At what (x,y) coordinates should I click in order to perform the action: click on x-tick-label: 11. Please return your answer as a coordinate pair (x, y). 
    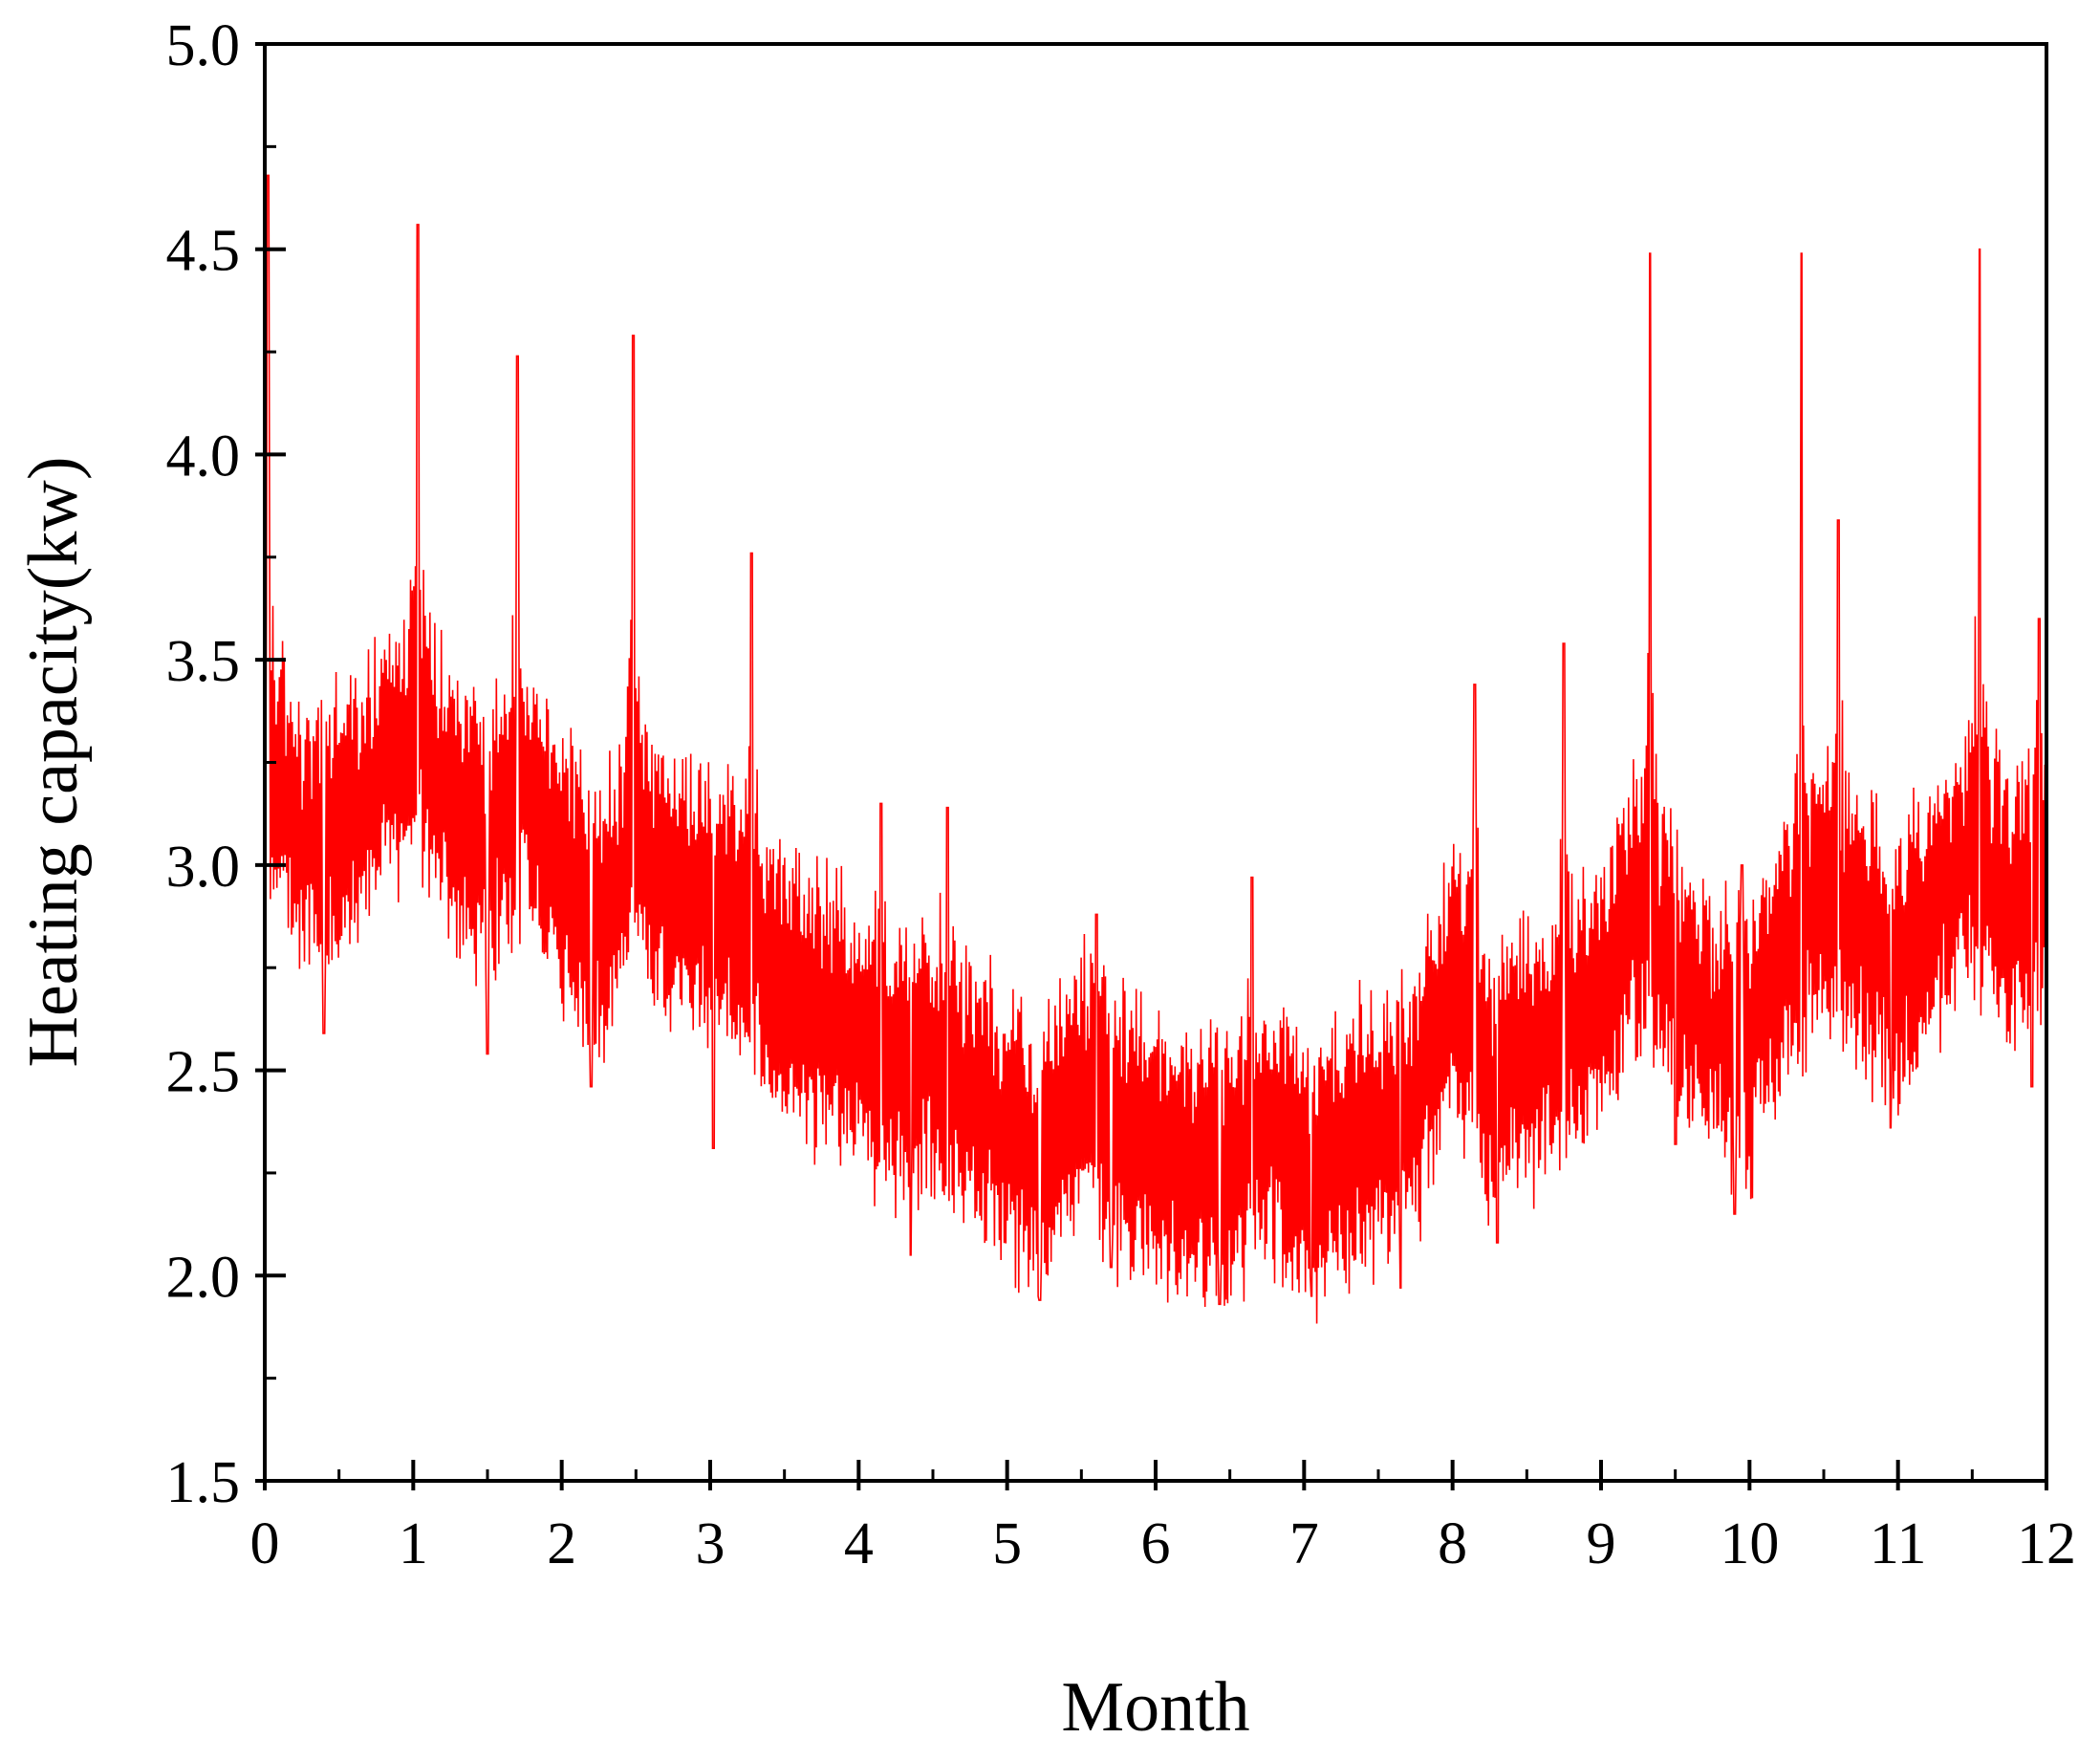
    Looking at the image, I should click on (1898, 1544).